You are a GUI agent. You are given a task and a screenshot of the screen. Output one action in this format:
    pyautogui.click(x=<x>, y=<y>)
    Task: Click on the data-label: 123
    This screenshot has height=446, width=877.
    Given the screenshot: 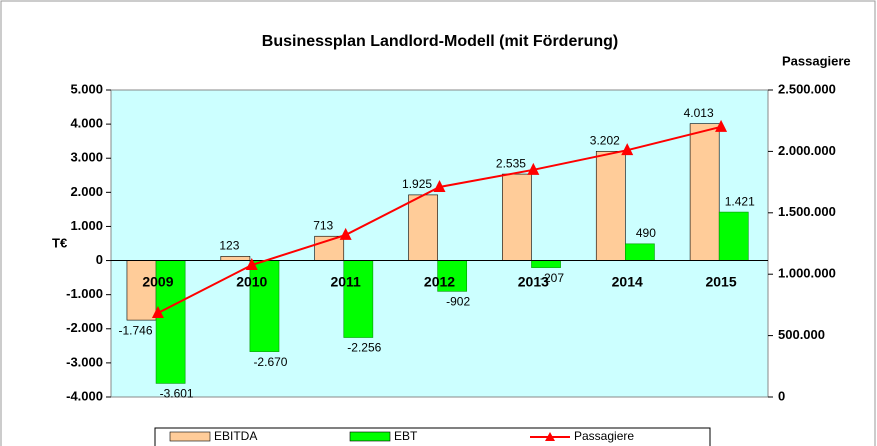 What is the action you would take?
    pyautogui.click(x=229, y=246)
    